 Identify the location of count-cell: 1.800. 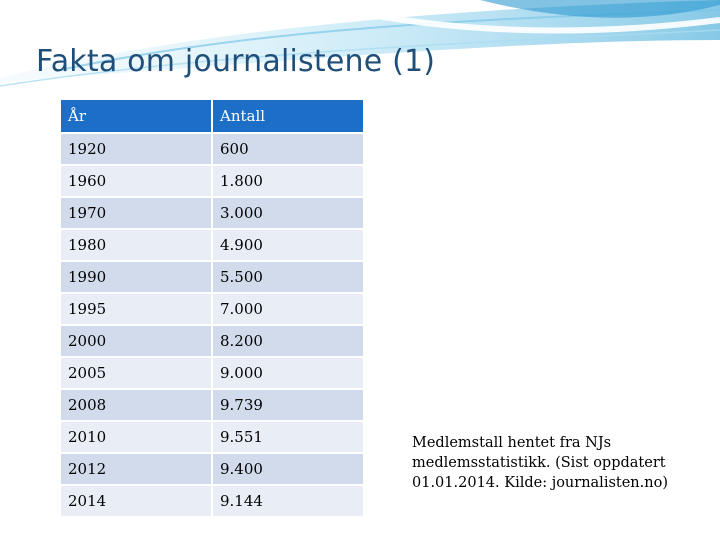
(288, 181).